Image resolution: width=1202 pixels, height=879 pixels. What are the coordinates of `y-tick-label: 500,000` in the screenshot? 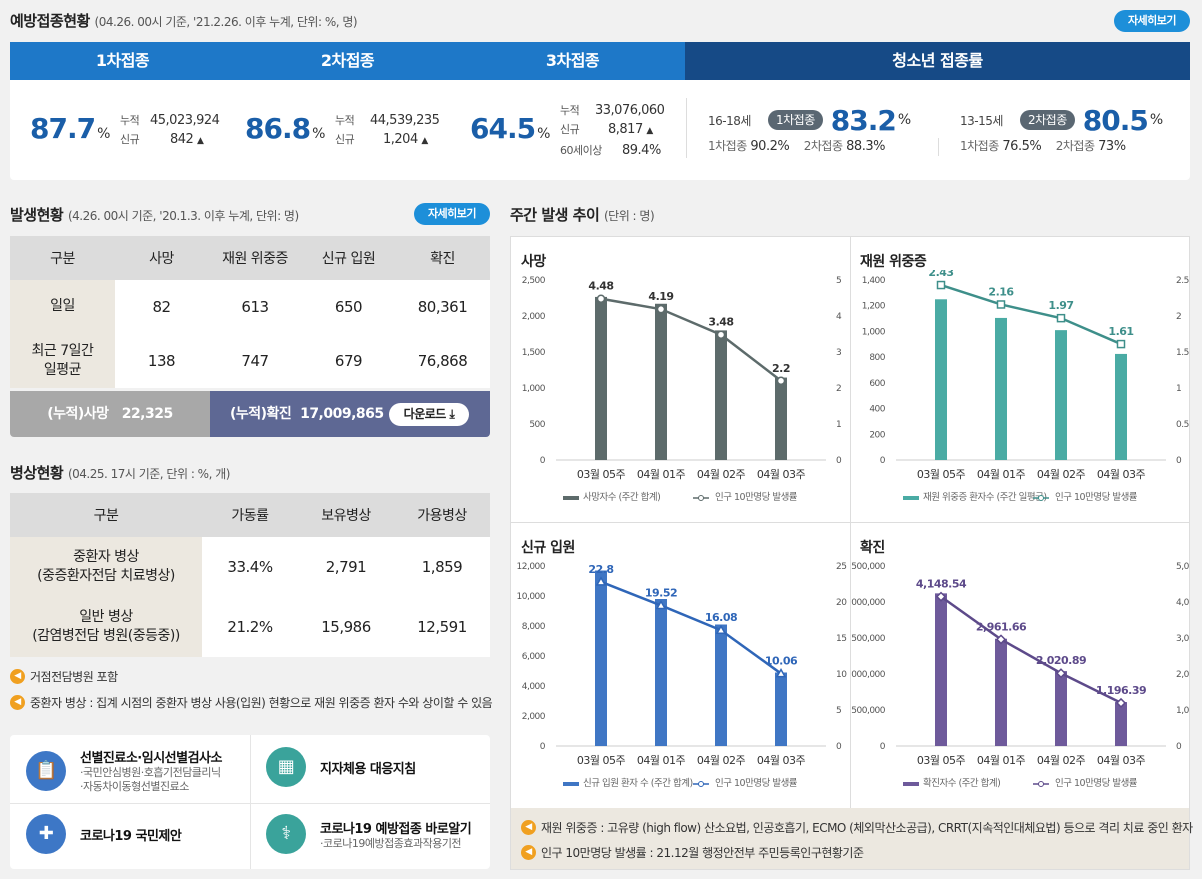 It's located at (868, 711).